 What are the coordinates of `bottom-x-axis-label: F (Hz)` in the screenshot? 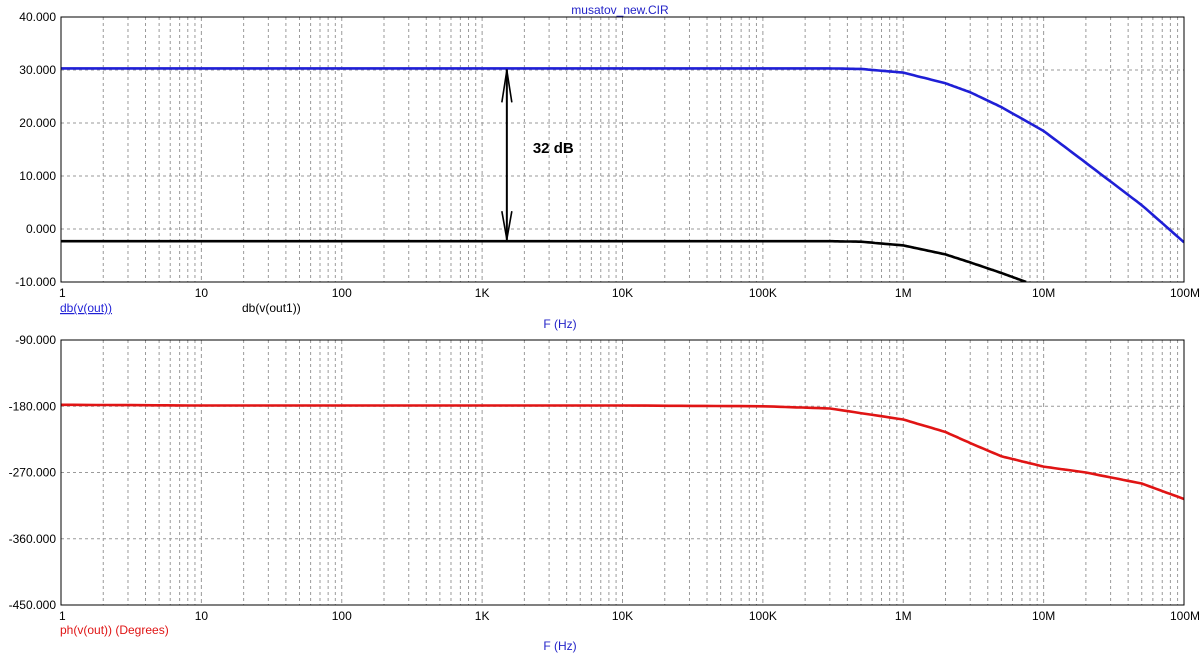 It's located at (559, 646).